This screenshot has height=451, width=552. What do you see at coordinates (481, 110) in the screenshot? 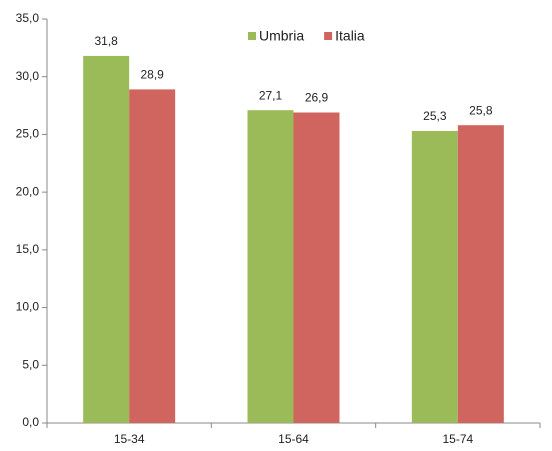
I see `value-label: 25,8` at bounding box center [481, 110].